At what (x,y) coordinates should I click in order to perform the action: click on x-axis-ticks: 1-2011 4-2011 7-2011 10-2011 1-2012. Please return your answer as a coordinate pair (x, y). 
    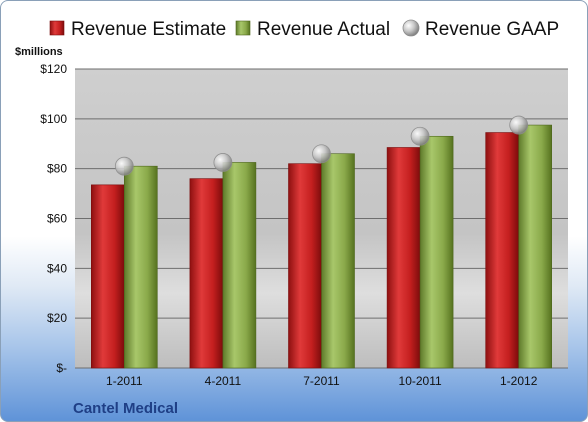
    Looking at the image, I should click on (322, 381).